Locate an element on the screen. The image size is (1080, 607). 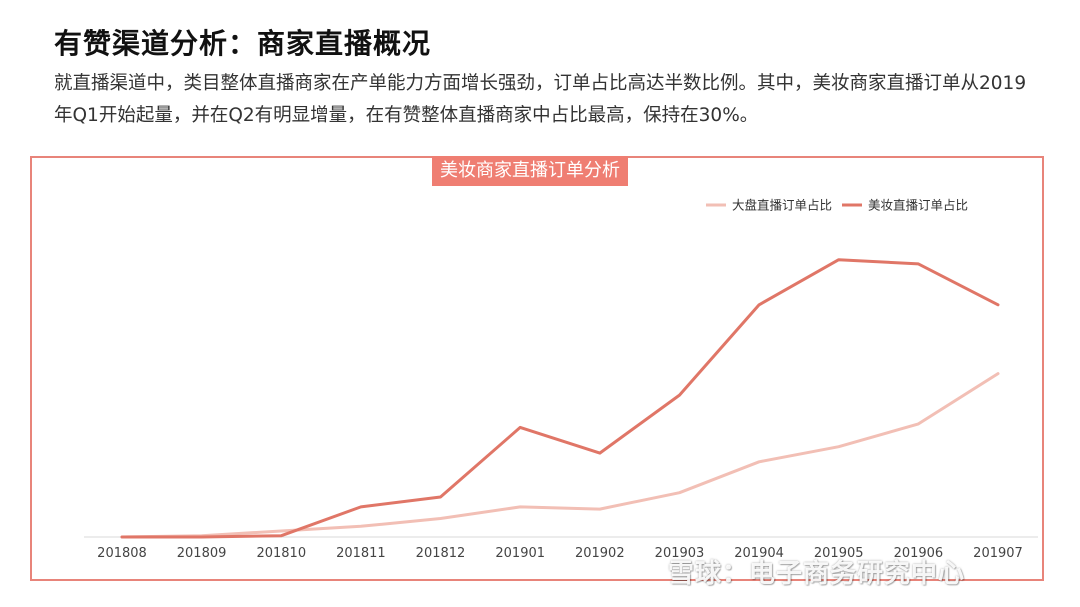
x-tick-label: 201811 is located at coordinates (361, 553).